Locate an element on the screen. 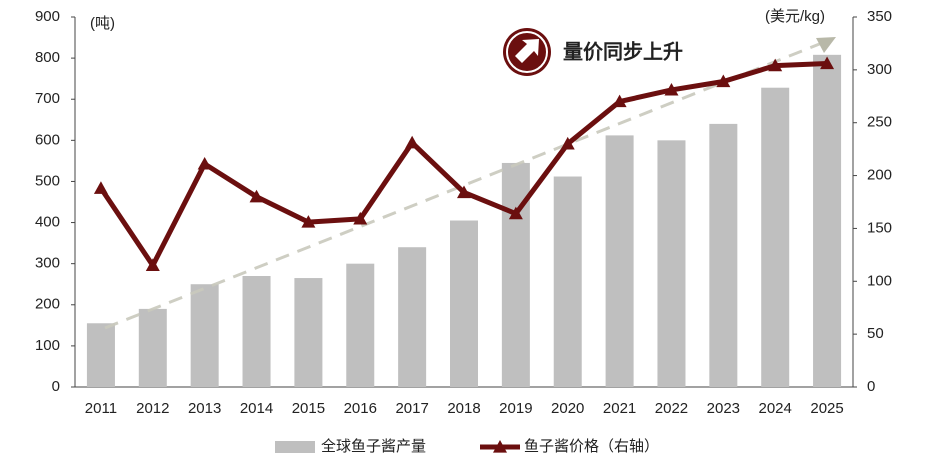 The width and height of the screenshot is (937, 467). x-tick-label: 2020 is located at coordinates (567, 408).